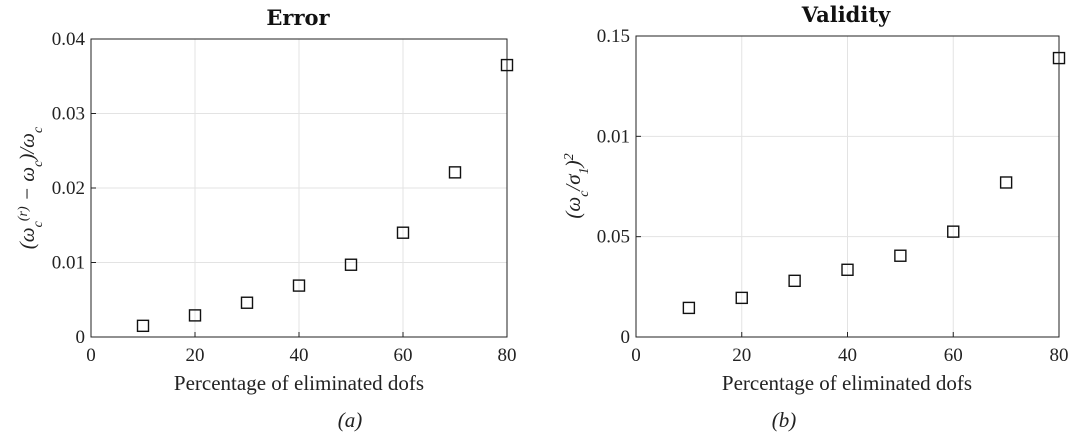 The width and height of the screenshot is (1077, 438). Describe the element at coordinates (847, 383) in the screenshot. I see `chart-b-x-axis-label: Percentage of eliminated dofs` at that location.